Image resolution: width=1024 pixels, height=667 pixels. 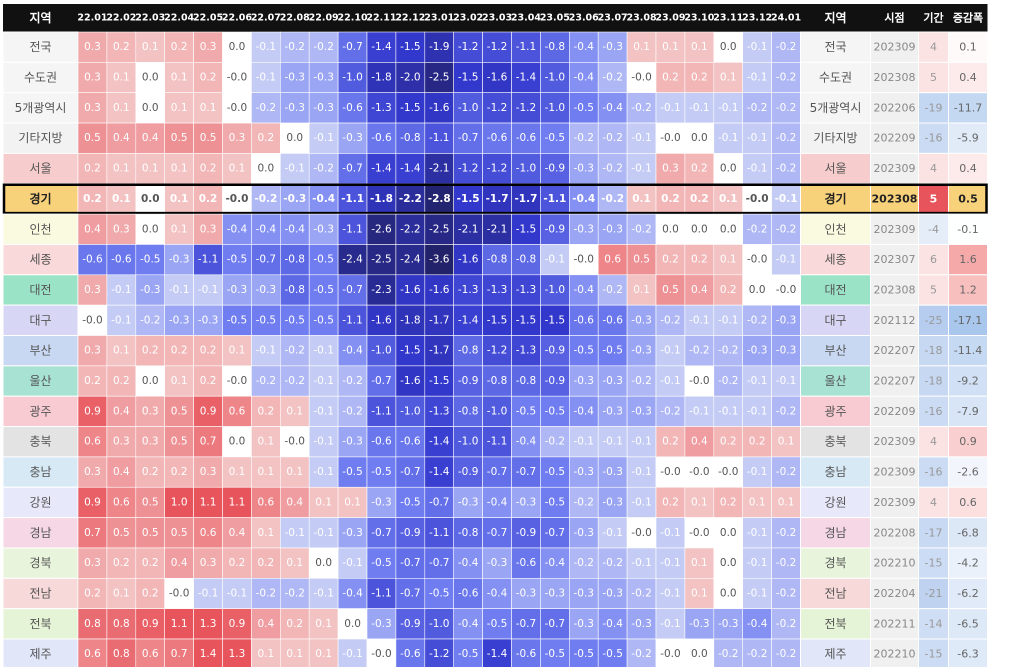 I want to click on cell-value: -0.6, so click(x=381, y=138).